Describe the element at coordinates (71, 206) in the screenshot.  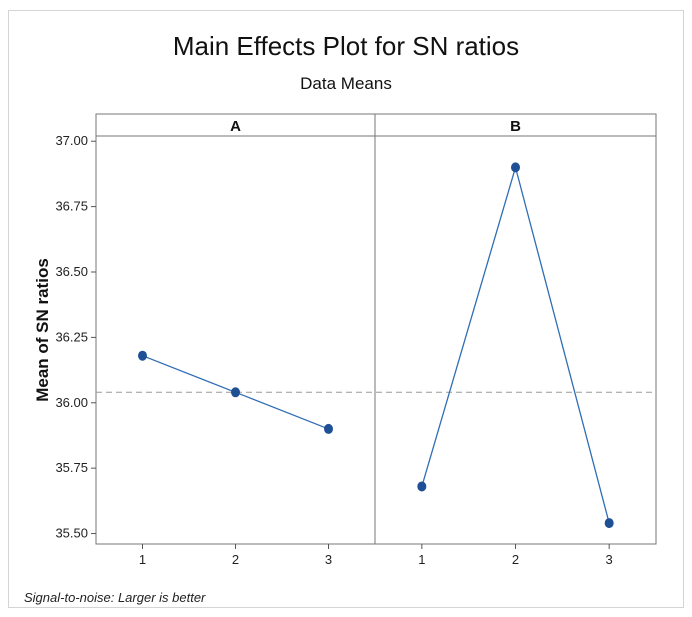
I see `y-tick-label: 36.75` at that location.